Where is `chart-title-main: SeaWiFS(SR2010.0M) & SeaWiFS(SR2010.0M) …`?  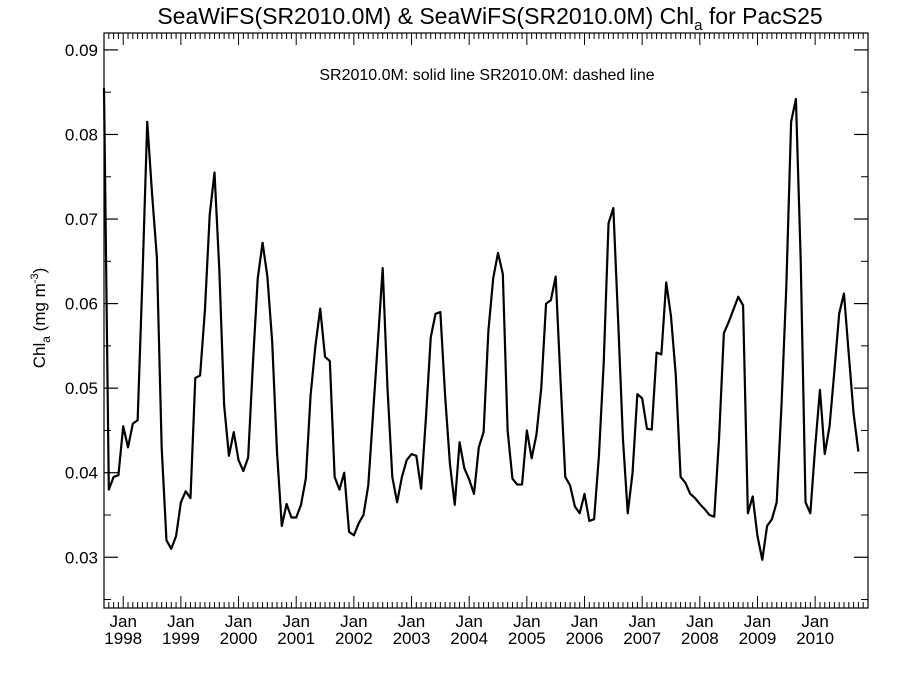
chart-title-main: SeaWiFS(SR2010.0M) & SeaWiFS(SR2010.0M) … is located at coordinates (425, 16).